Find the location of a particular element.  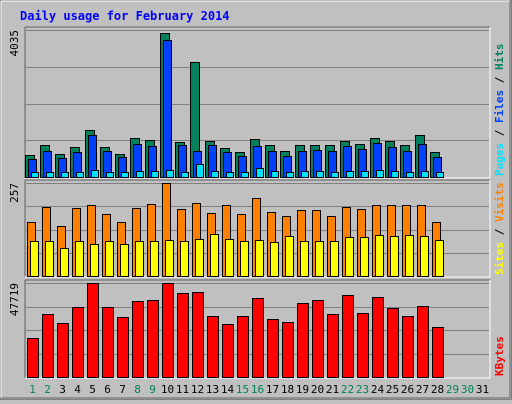

x-tick-label-day-8: 8 is located at coordinates (137, 389).